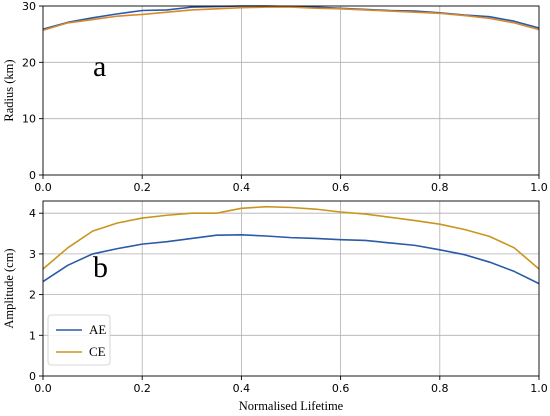 Image resolution: width=550 pixels, height=416 pixels. I want to click on panel-a-xtick-label: 0.6, so click(341, 187).